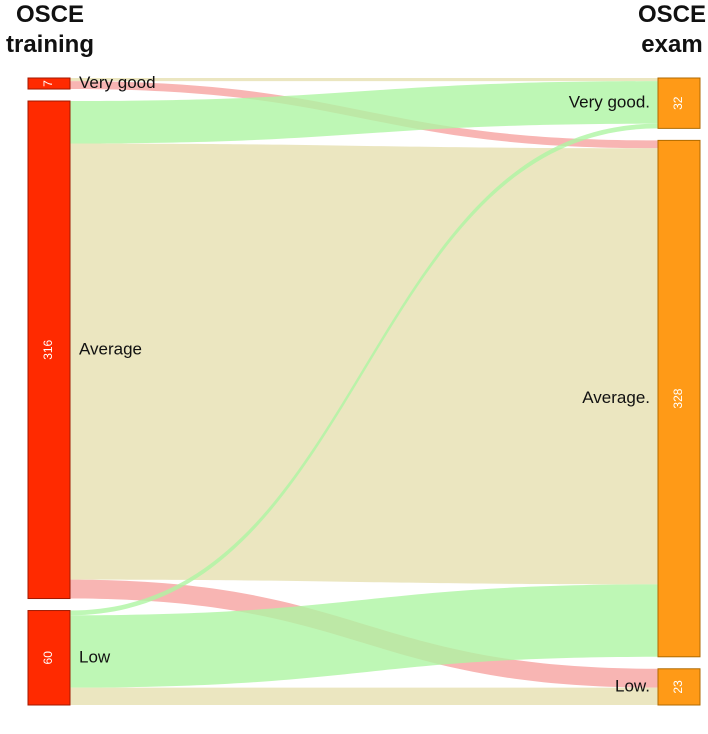 The width and height of the screenshot is (708, 734). I want to click on node-label: Average, so click(110, 348).